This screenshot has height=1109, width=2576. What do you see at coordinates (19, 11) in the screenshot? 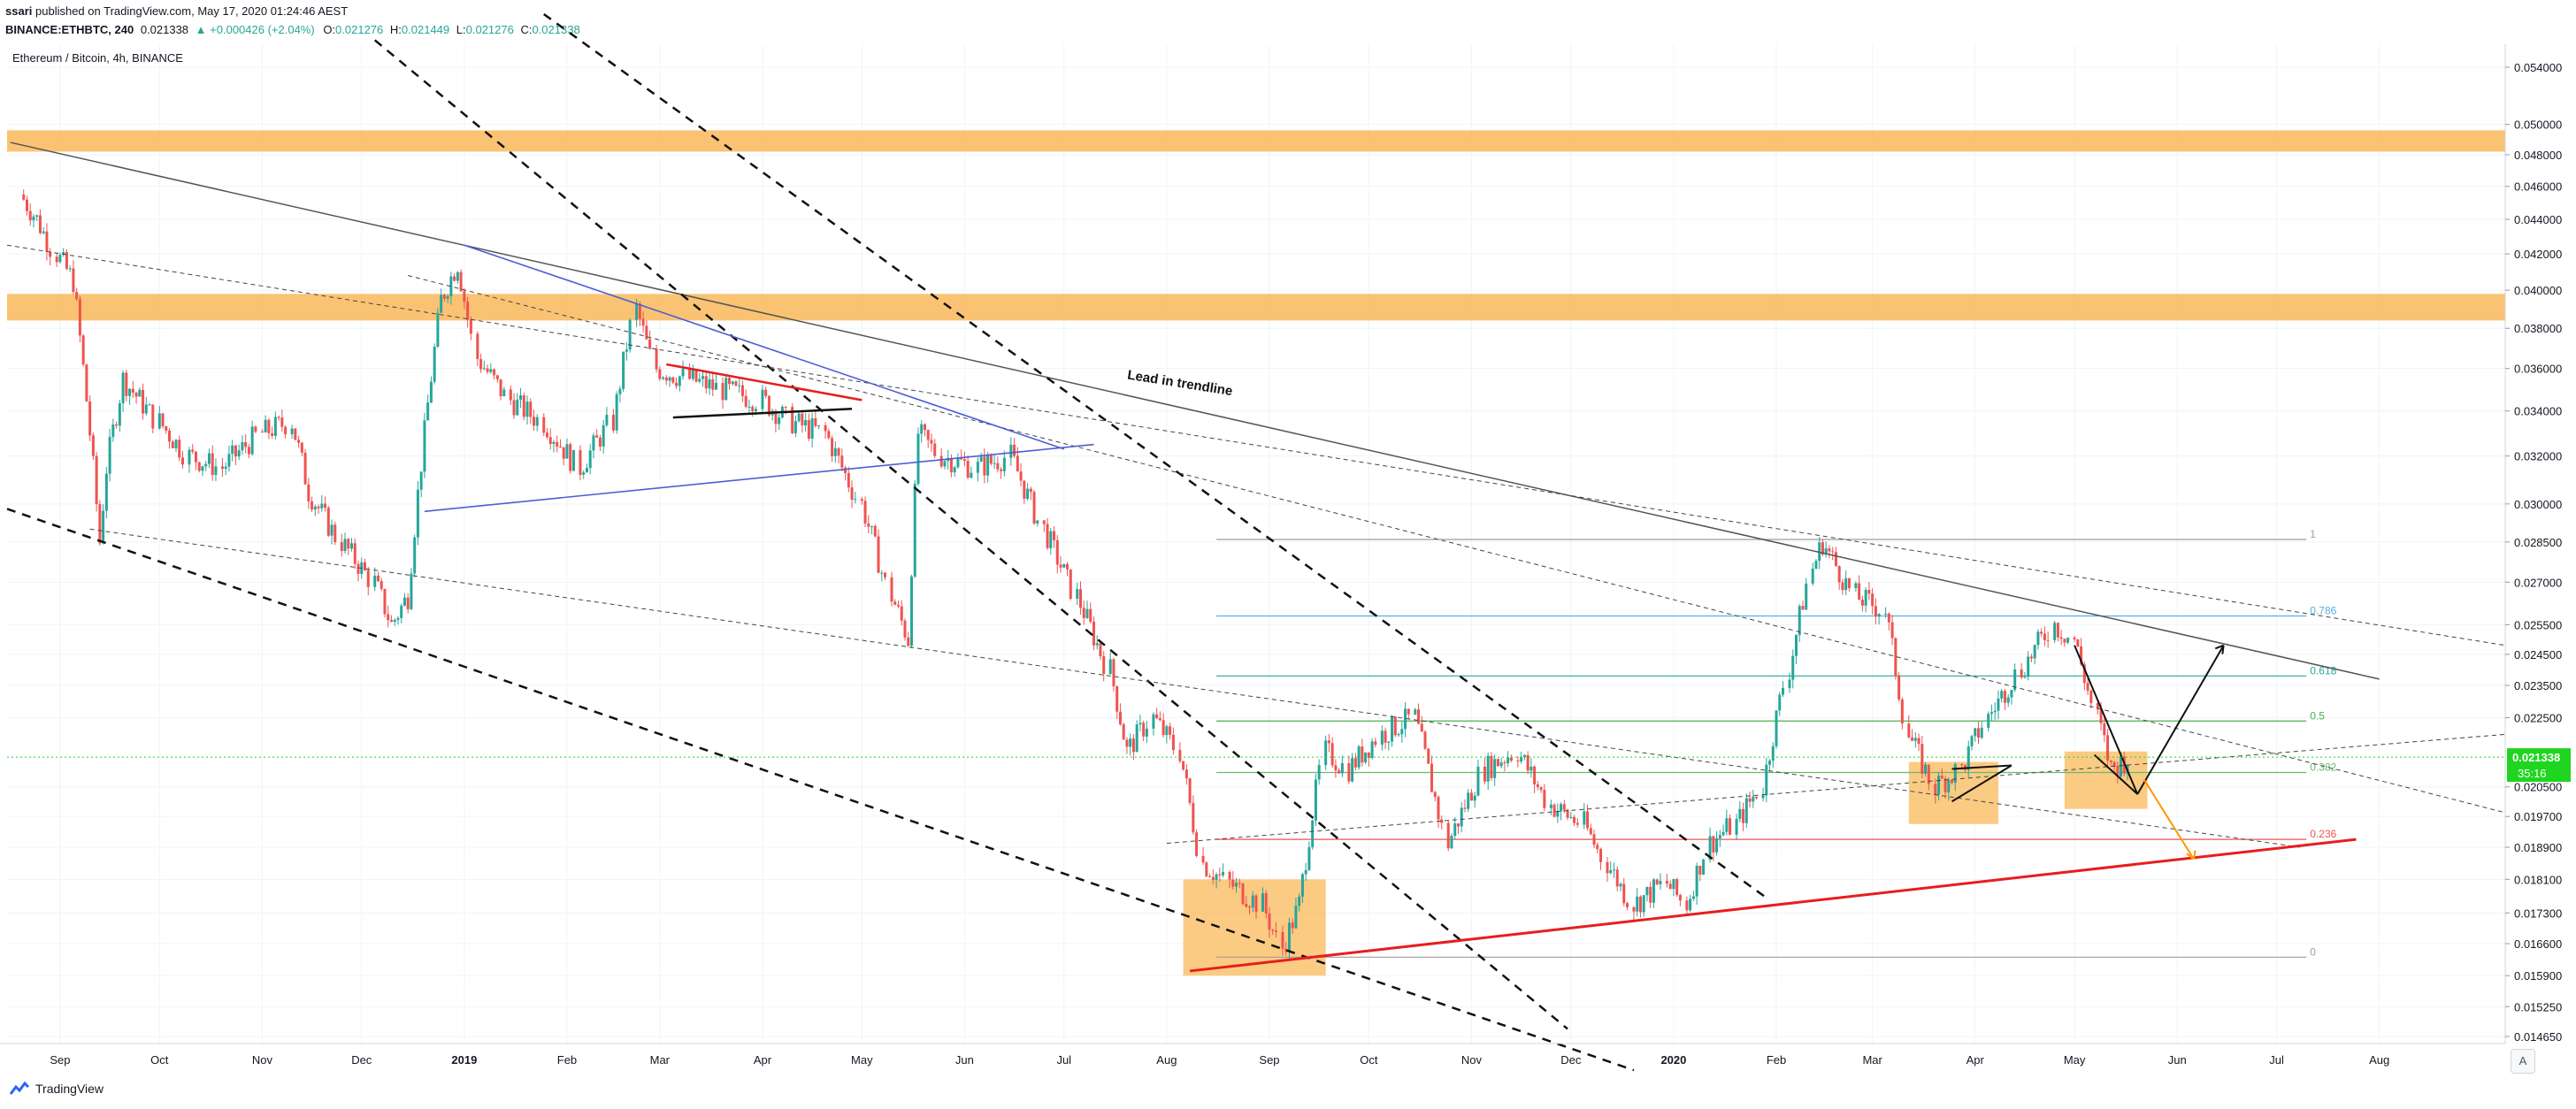
I see `author-name: ssari` at bounding box center [19, 11].